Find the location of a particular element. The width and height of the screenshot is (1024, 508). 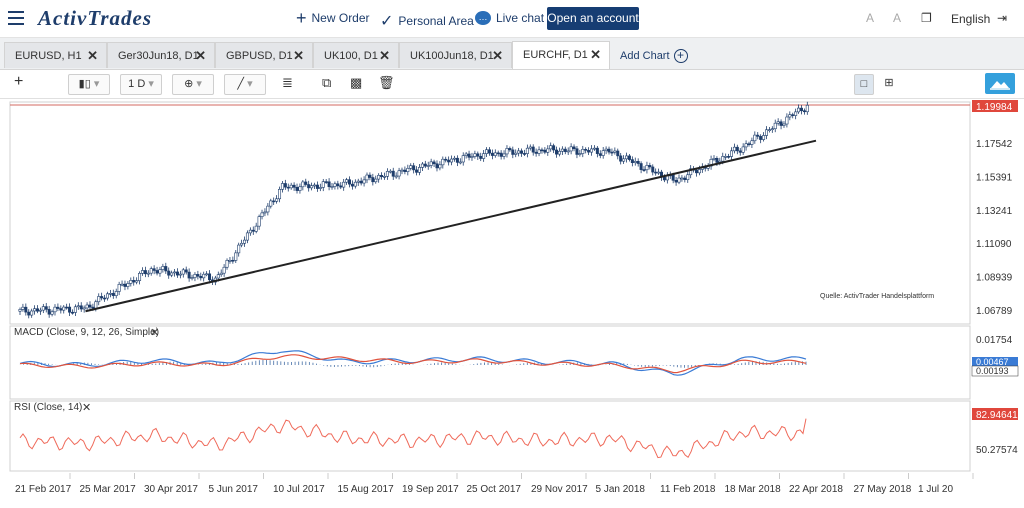

tab-eurchf: EURCHF, D1 ✕ is located at coordinates (561, 55).